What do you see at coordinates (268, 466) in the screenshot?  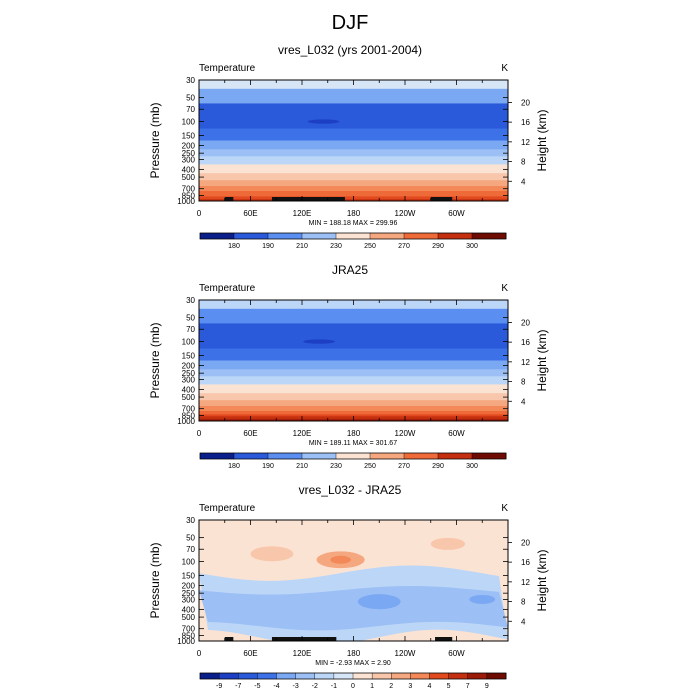 I see `colorbar-label: 190` at bounding box center [268, 466].